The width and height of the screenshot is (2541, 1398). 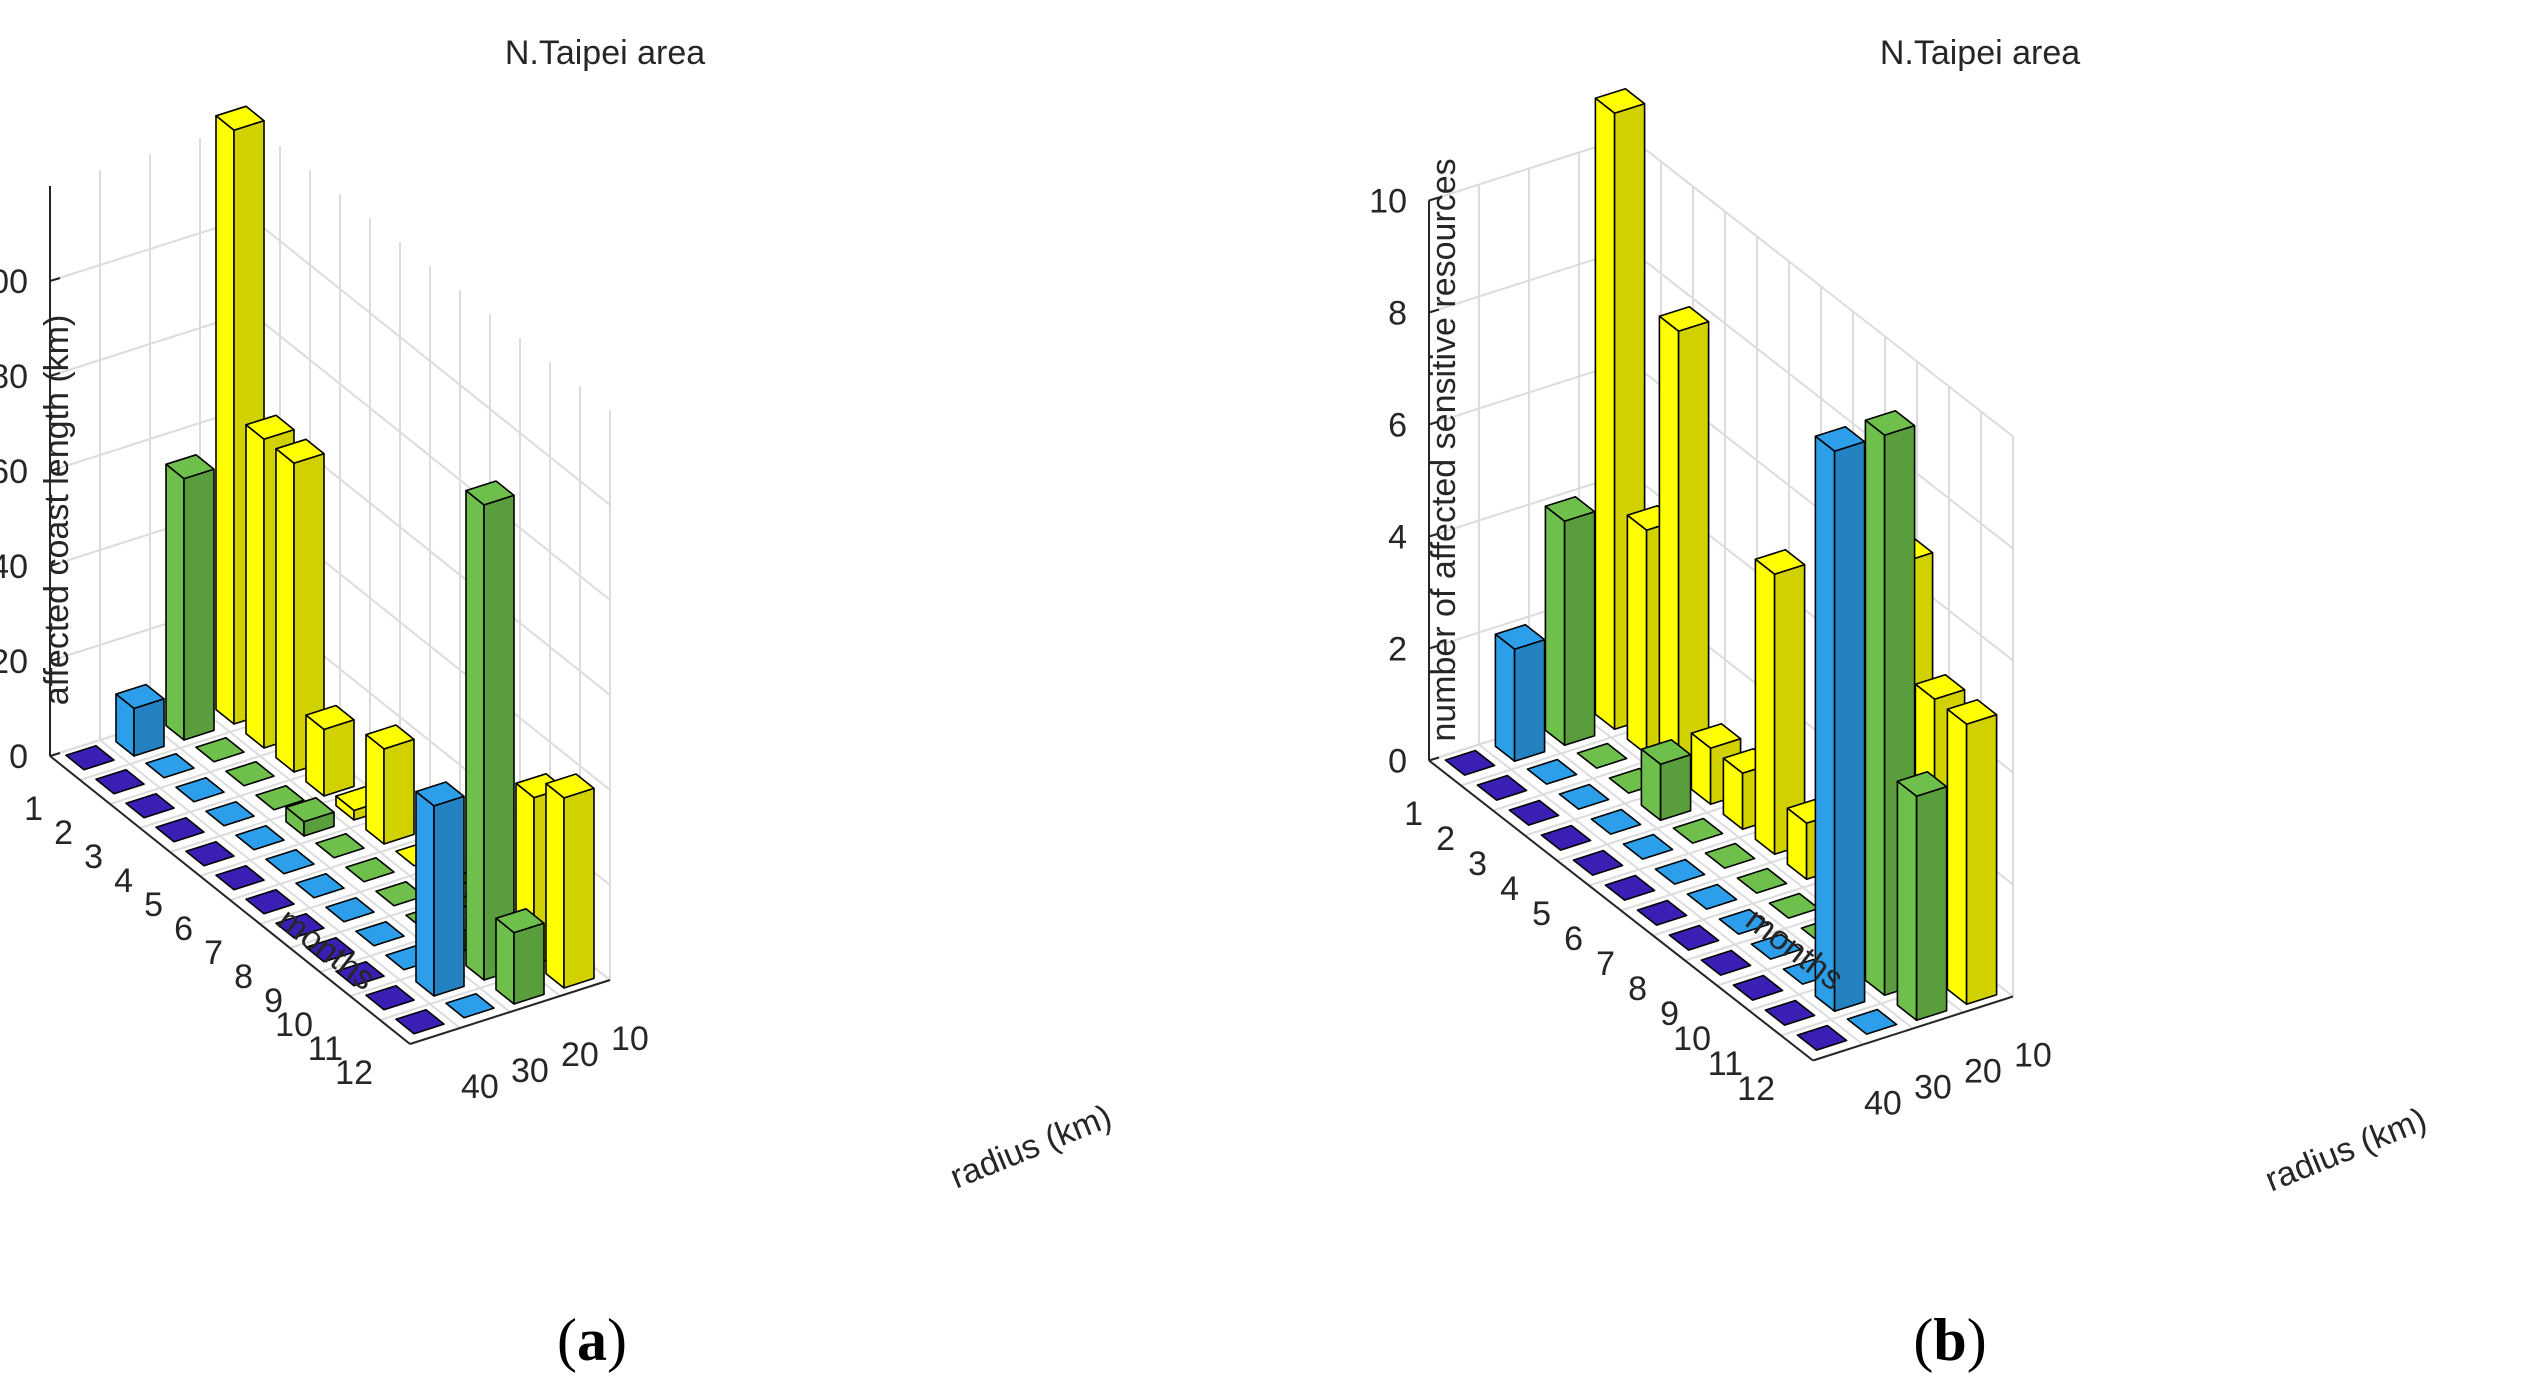 I want to click on z-tick-label: 8, so click(x=1397, y=314).